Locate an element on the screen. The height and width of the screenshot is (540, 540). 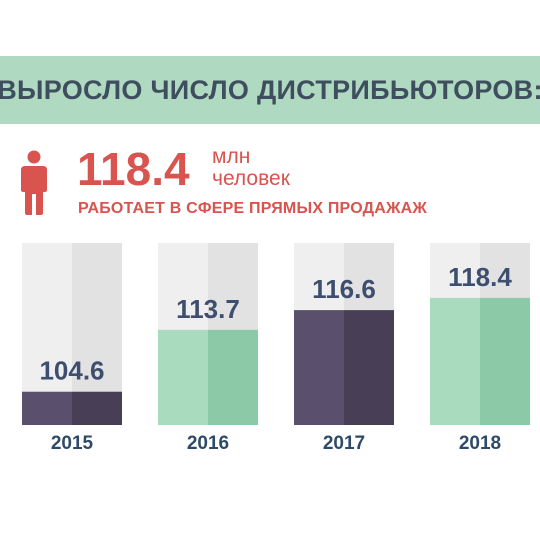
unit-million: млн is located at coordinates (231, 156).